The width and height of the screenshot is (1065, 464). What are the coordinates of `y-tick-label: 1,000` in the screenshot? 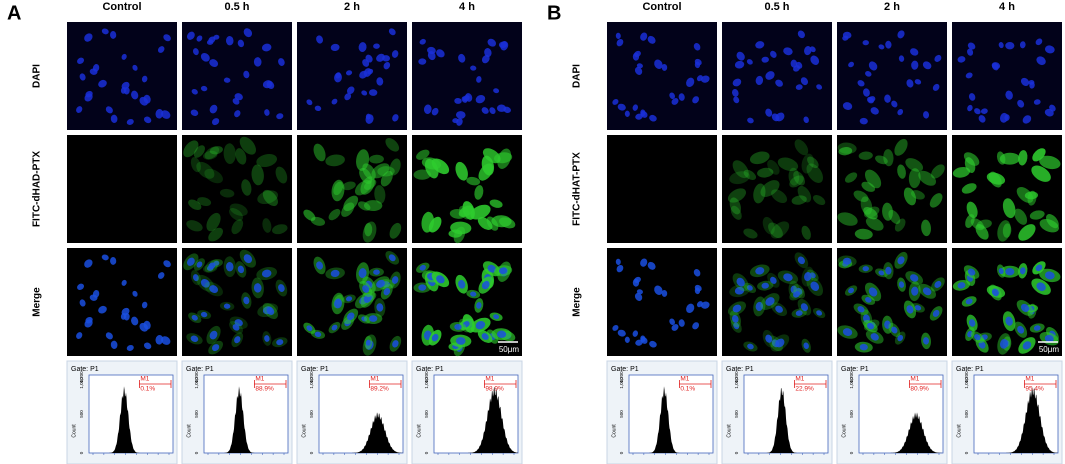 It's located at (311, 383).